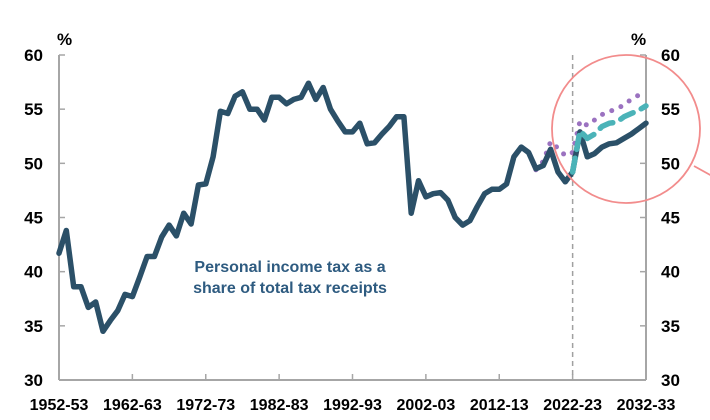 This screenshot has width=710, height=420. I want to click on y-tick-label-left: 45, so click(33, 218).